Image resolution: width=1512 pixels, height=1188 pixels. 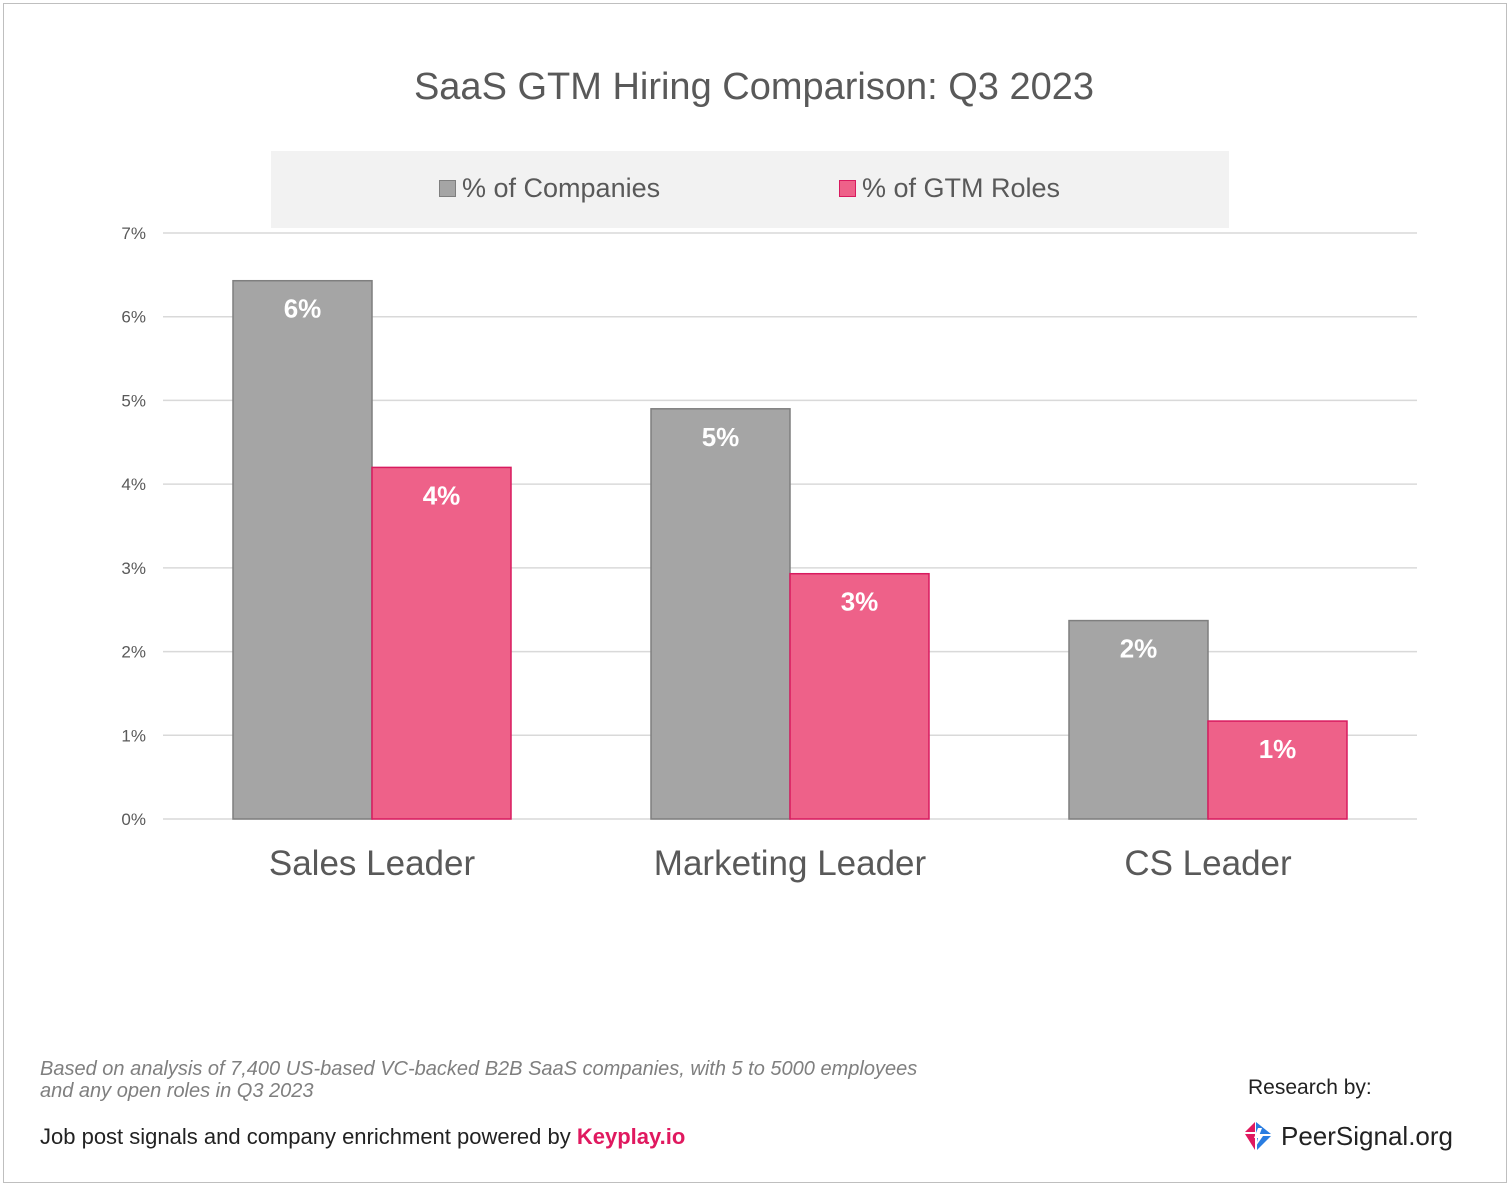 I want to click on y-tick-label: 2%, so click(x=133, y=652).